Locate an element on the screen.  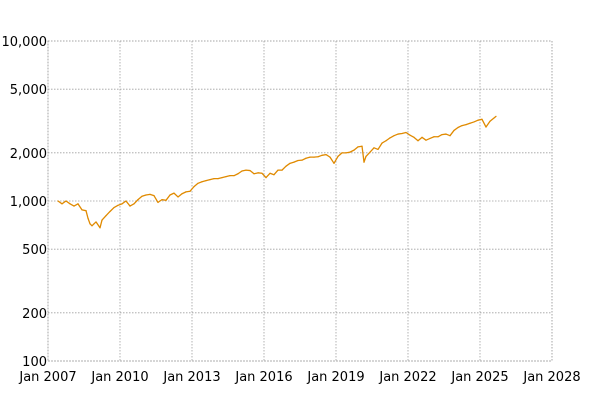
x-tick-label: Jan 2013 is located at coordinates (191, 377).